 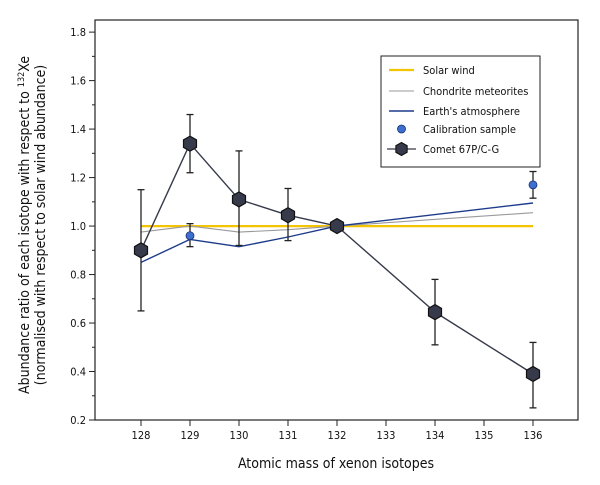 What do you see at coordinates (78, 81) in the screenshot?
I see `y-tick-label: 1.6` at bounding box center [78, 81].